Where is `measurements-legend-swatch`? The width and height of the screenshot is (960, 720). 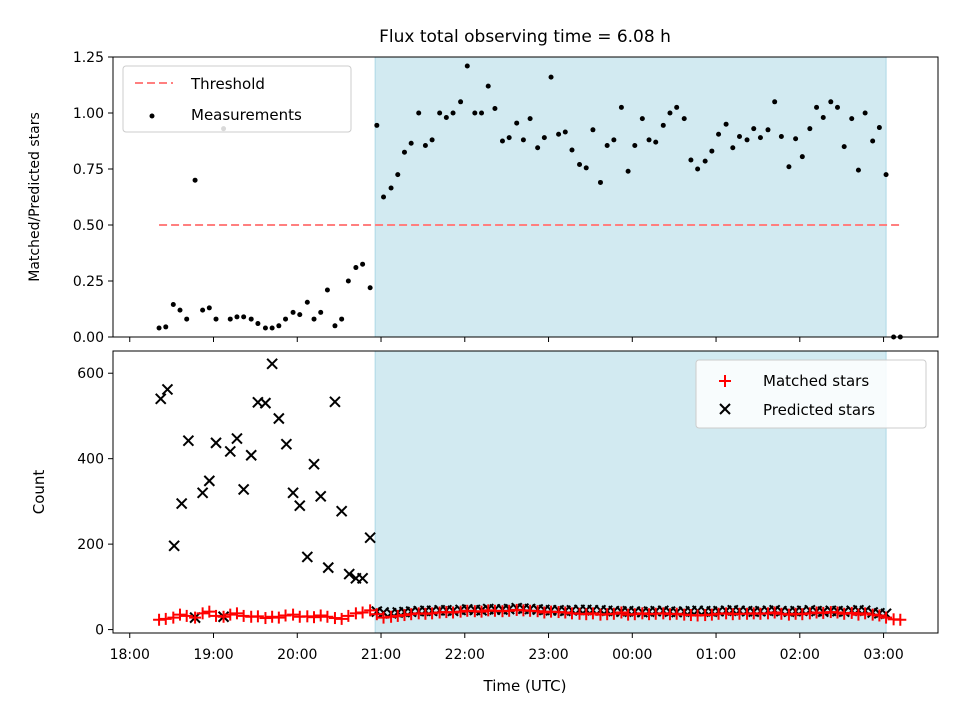
measurements-legend-swatch is located at coordinates (152, 116).